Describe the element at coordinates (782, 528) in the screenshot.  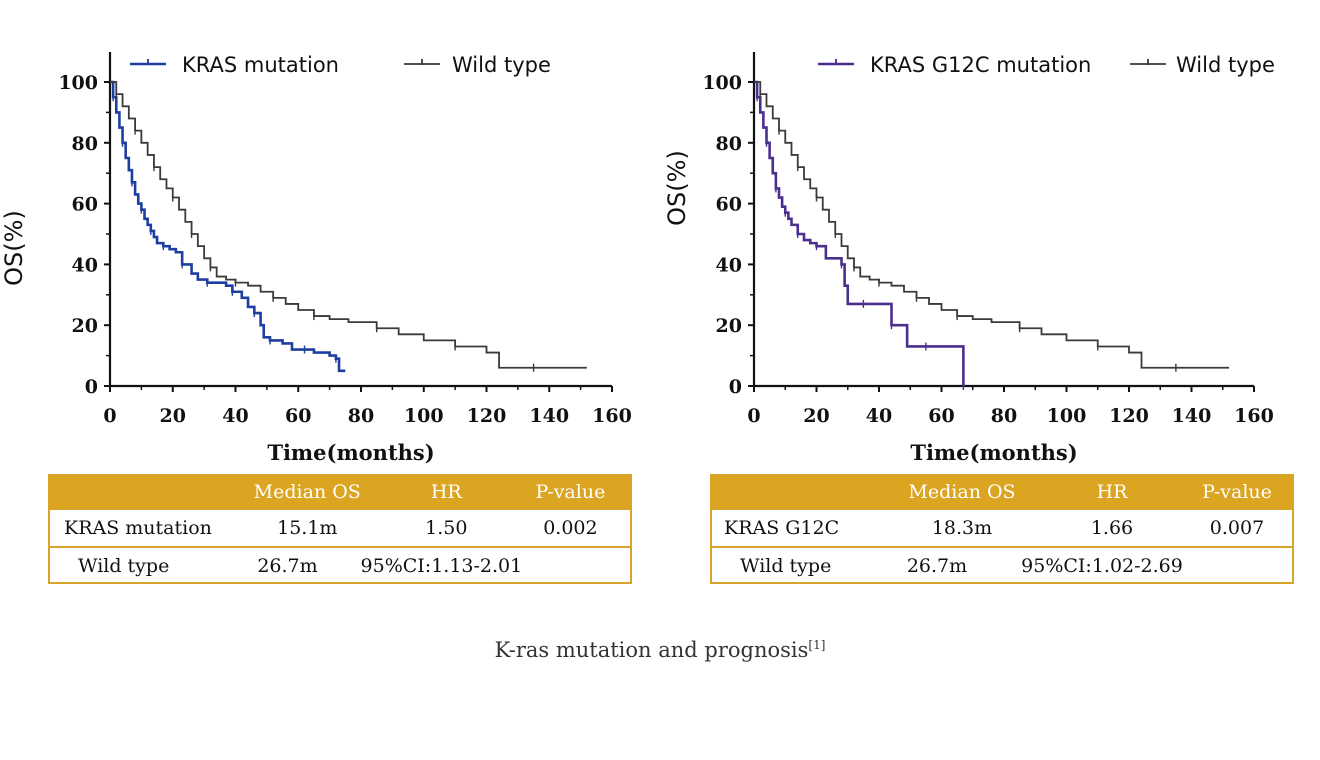
I see `row-label: KRAS G12C` at that location.